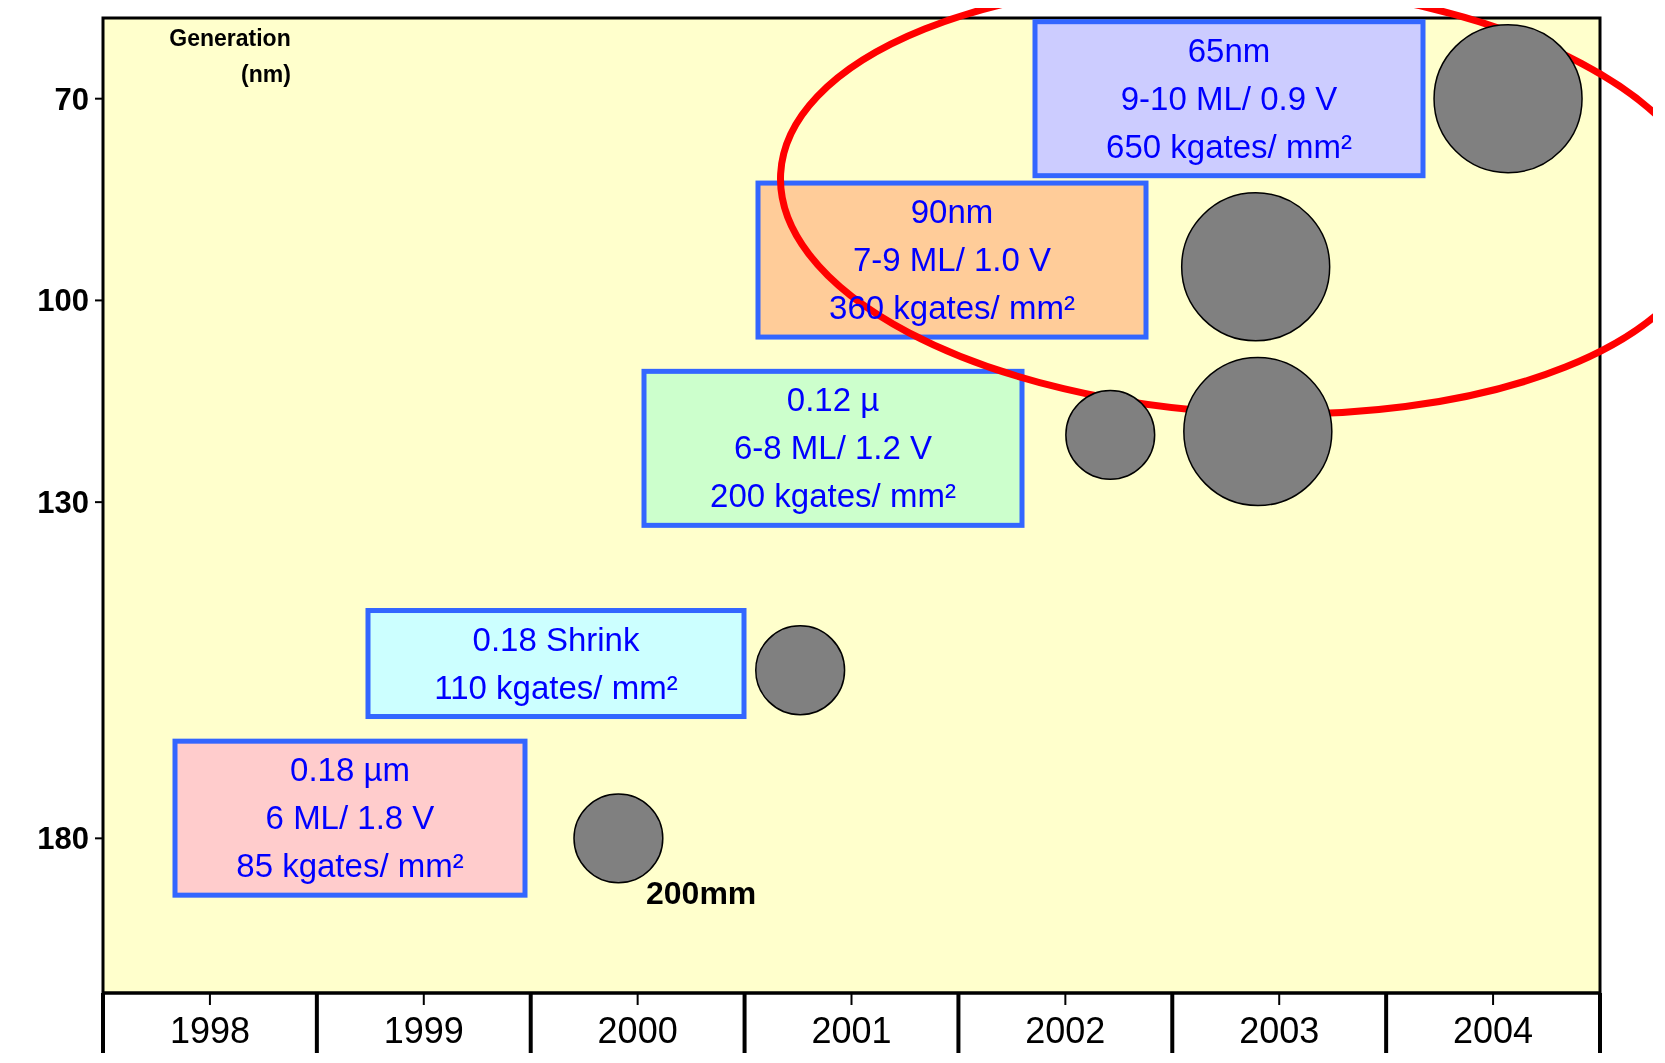 The width and height of the screenshot is (1665, 1063). I want to click on y-axis-title: Generation (nm), so click(230, 56).